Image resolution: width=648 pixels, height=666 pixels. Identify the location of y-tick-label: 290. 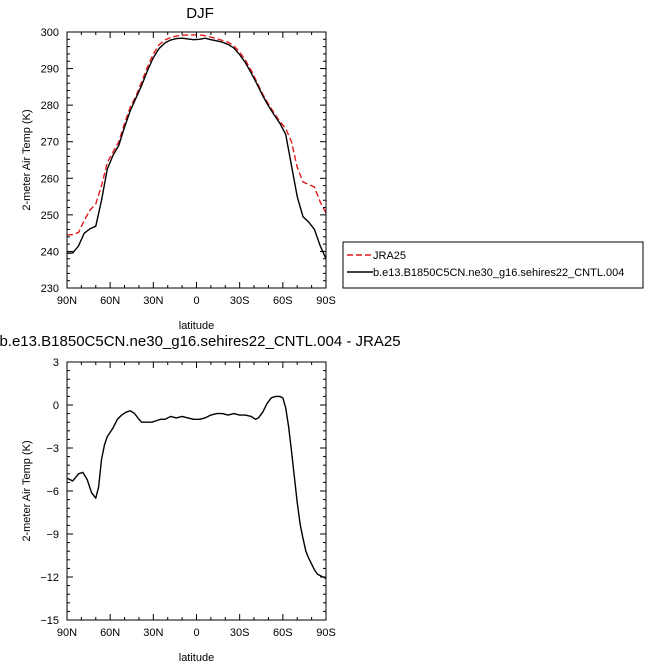
(50, 70).